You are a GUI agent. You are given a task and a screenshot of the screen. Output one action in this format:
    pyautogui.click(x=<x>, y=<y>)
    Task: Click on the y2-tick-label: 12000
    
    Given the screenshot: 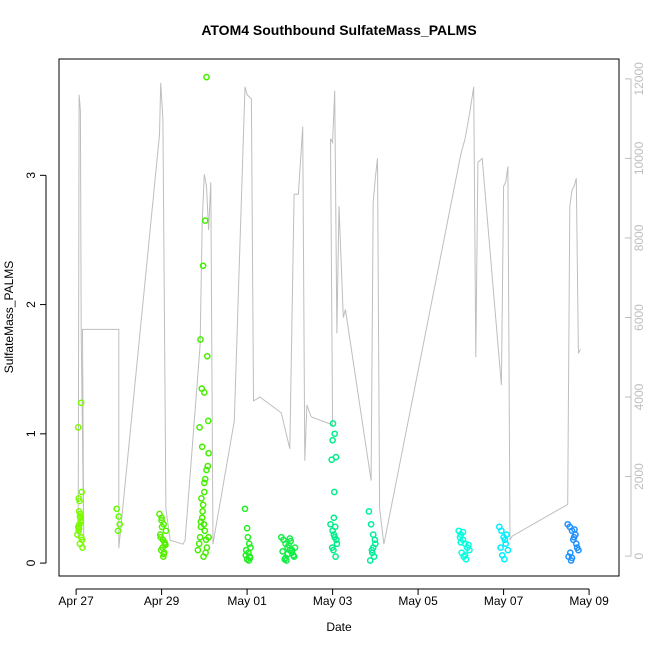 What is the action you would take?
    pyautogui.click(x=639, y=79)
    